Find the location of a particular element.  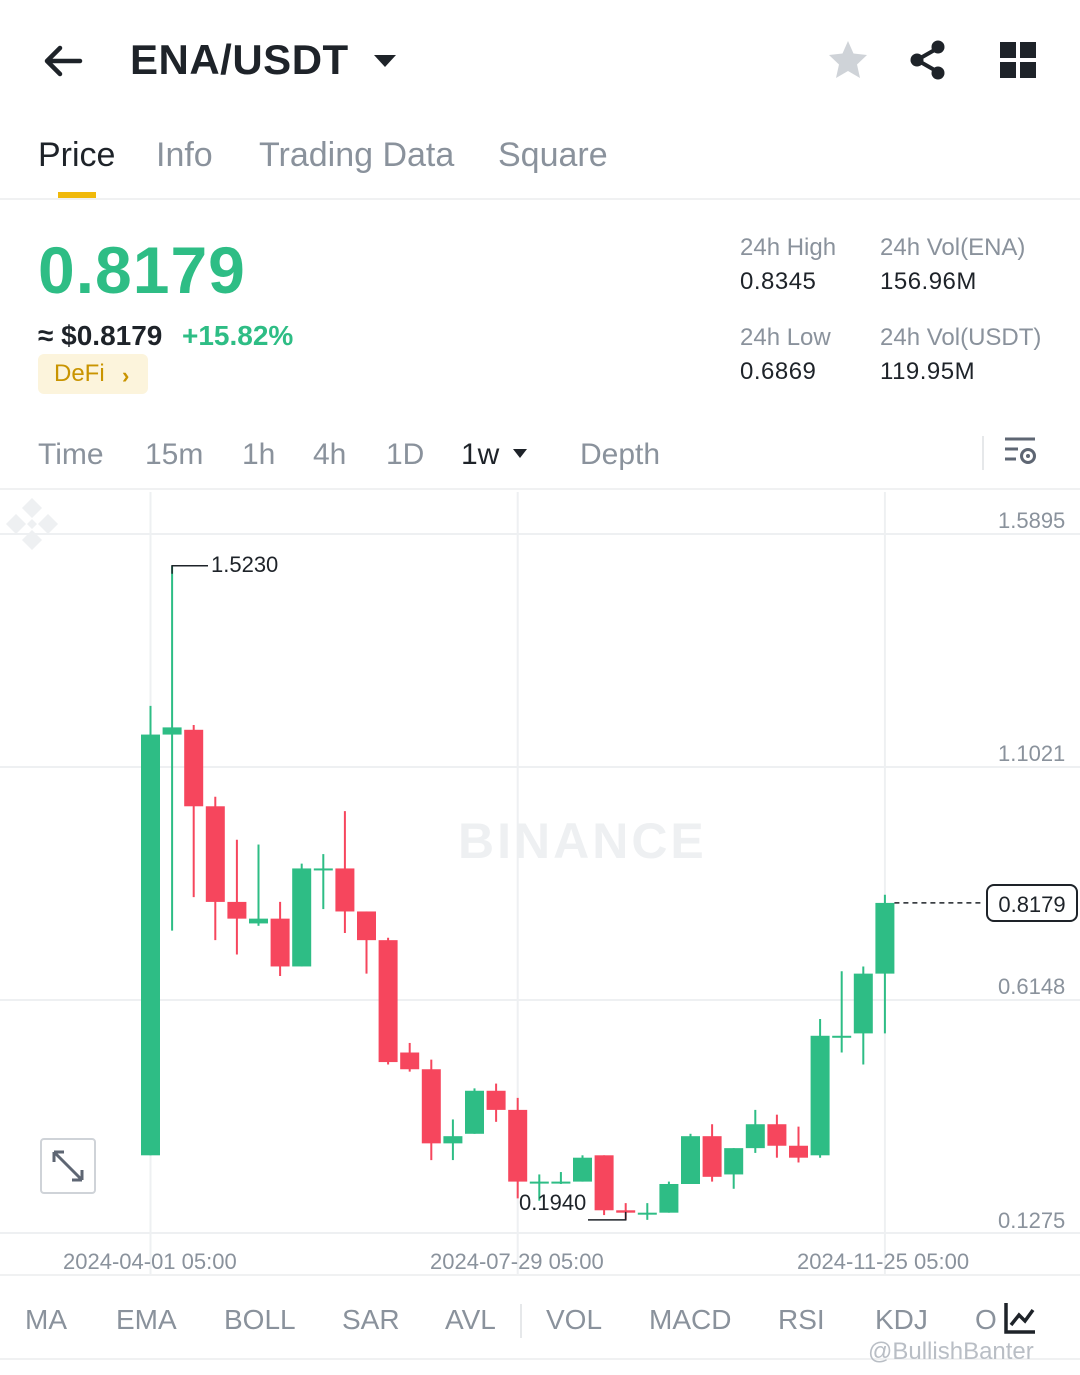

interval-time: Time is located at coordinates (71, 454).